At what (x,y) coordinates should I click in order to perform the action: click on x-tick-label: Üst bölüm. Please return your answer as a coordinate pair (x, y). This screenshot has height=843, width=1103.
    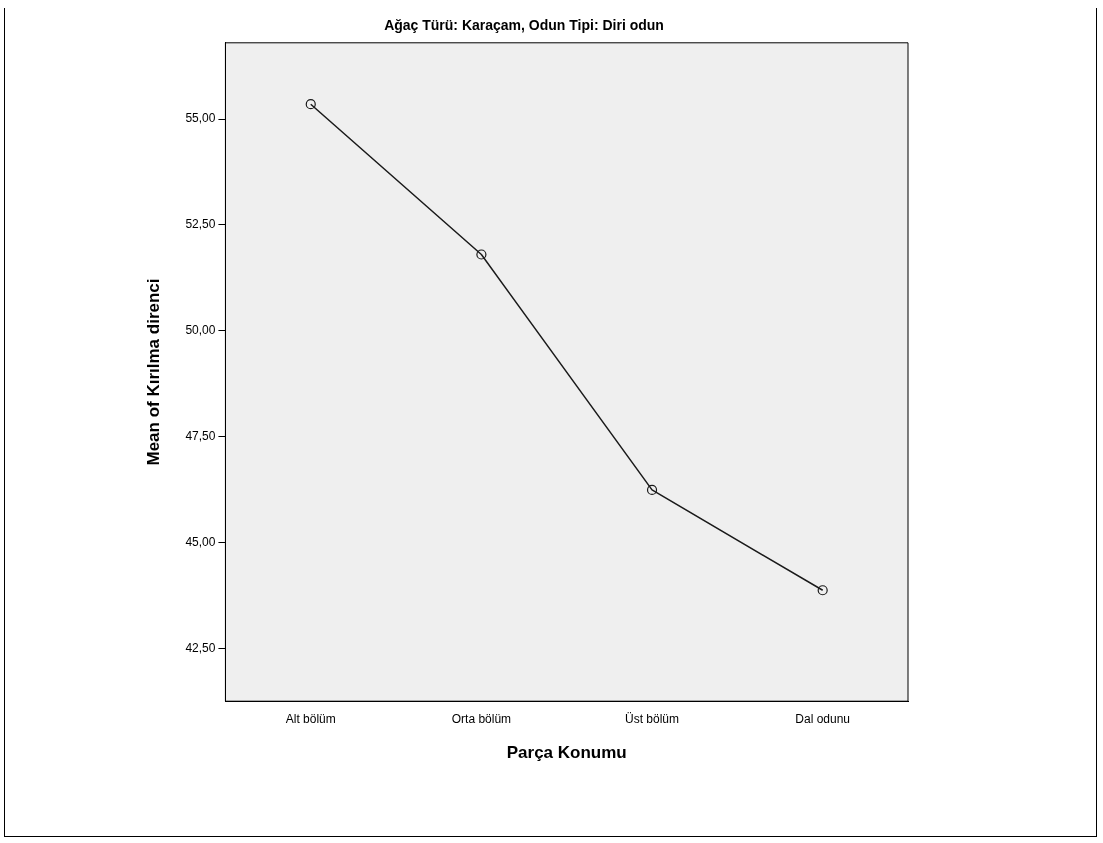
    Looking at the image, I should click on (652, 718).